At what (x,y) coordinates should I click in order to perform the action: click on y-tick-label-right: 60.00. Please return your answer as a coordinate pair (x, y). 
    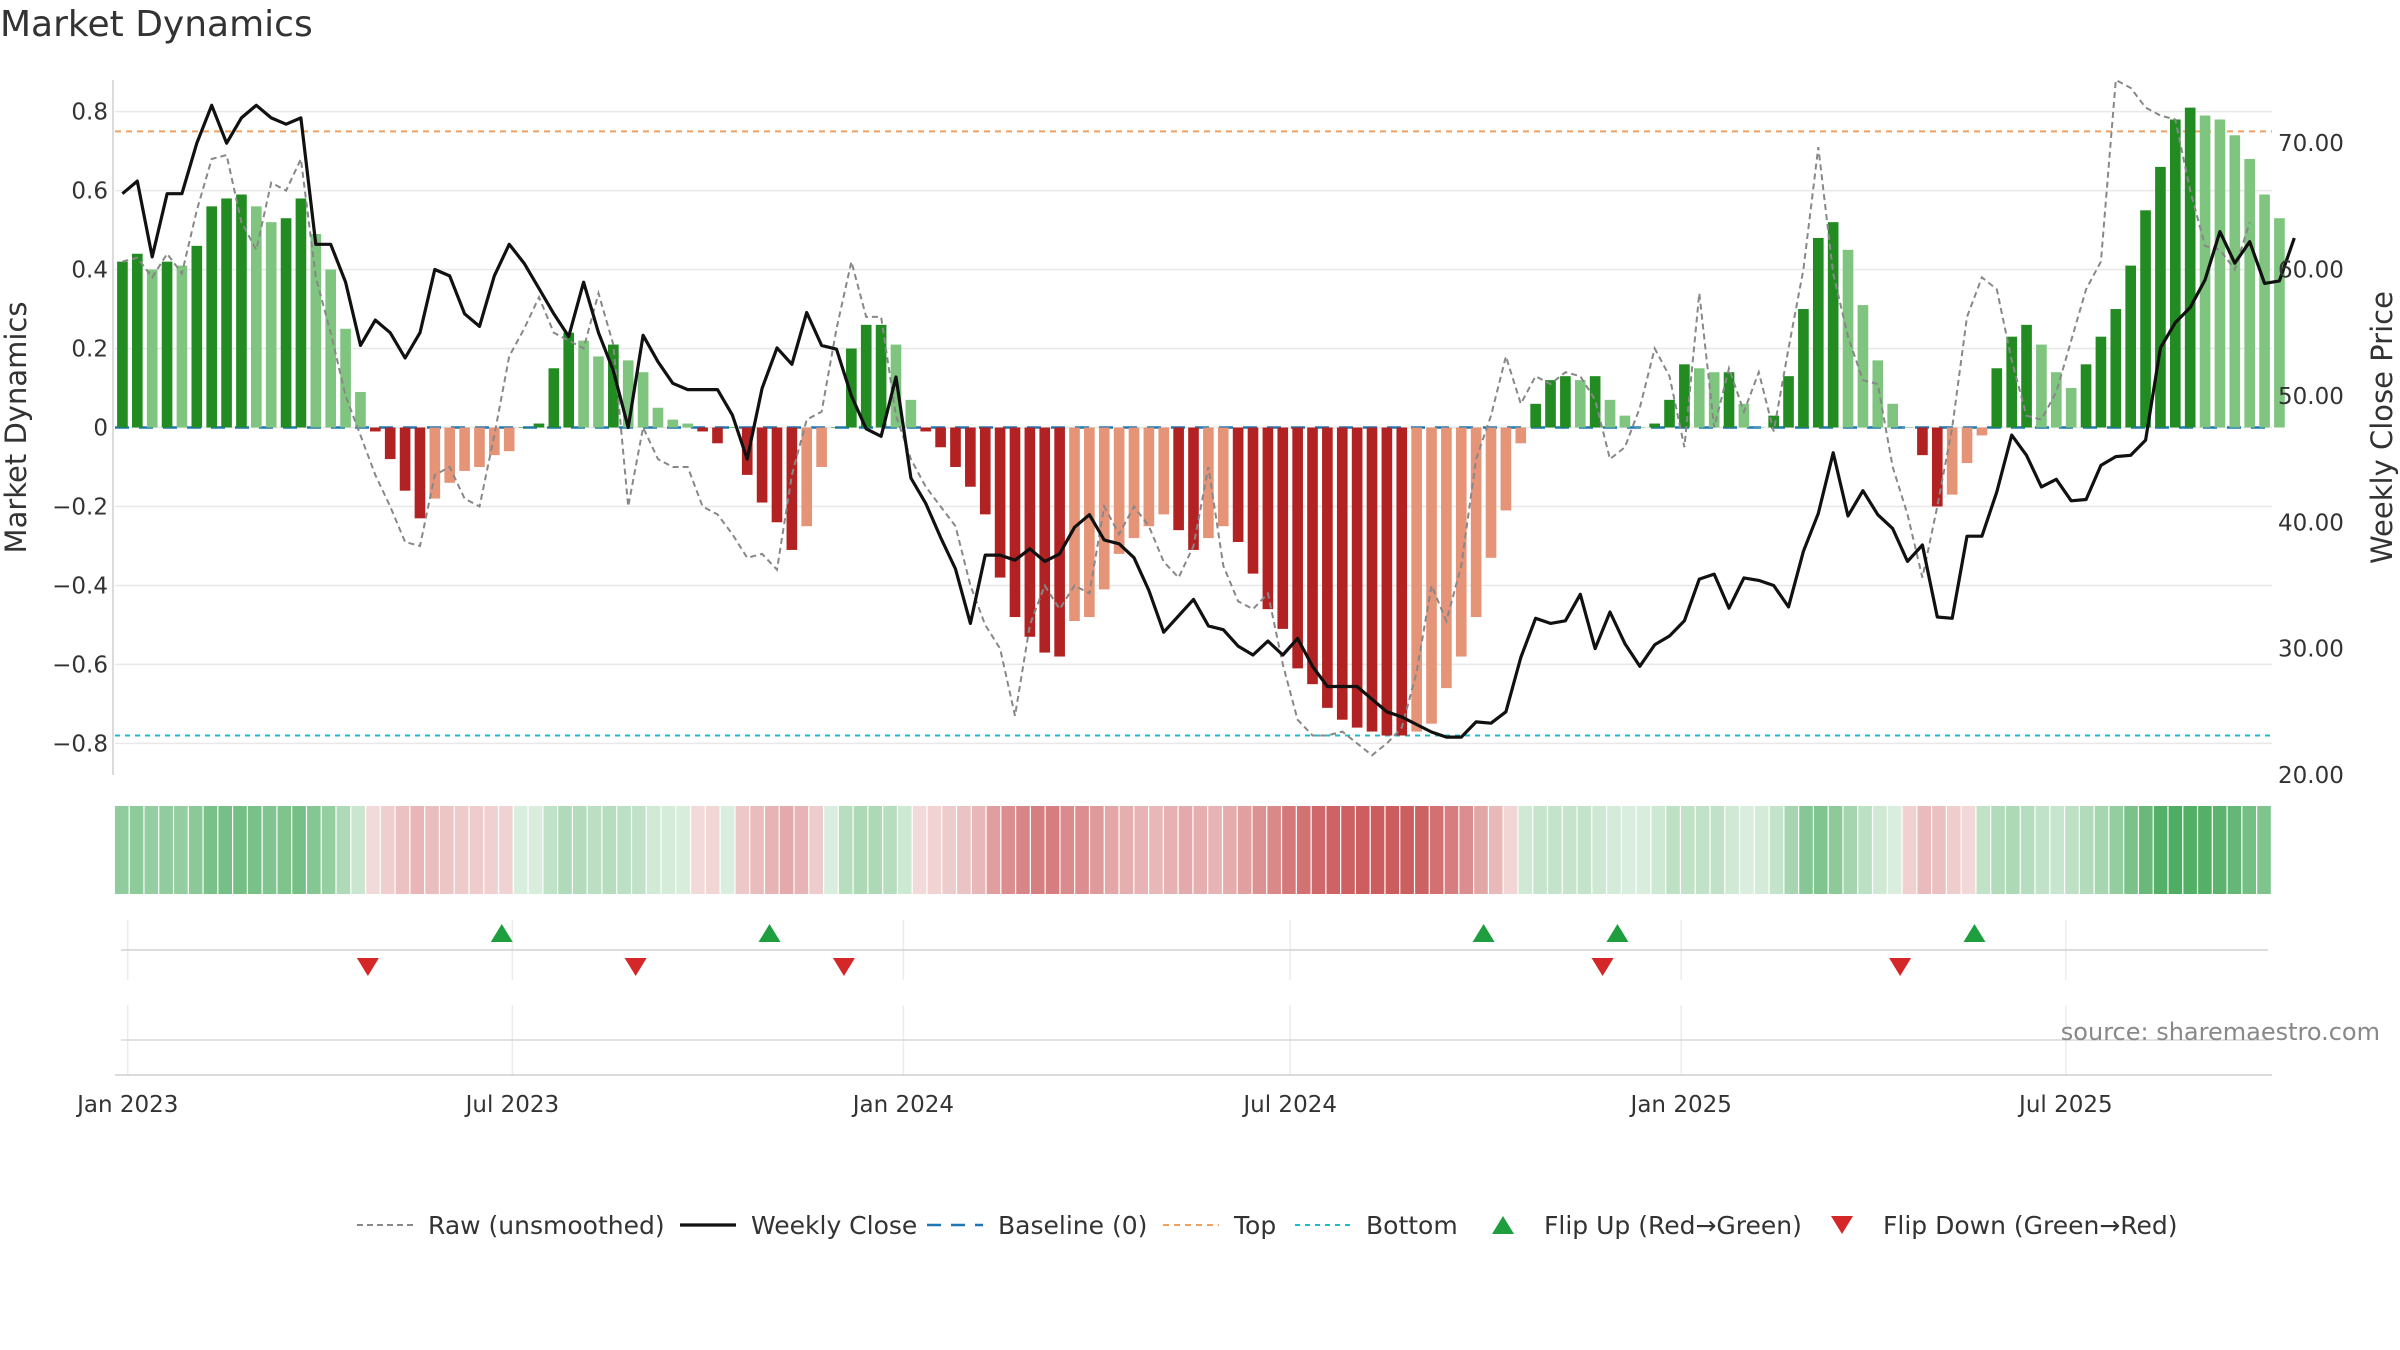
    Looking at the image, I should click on (2311, 271).